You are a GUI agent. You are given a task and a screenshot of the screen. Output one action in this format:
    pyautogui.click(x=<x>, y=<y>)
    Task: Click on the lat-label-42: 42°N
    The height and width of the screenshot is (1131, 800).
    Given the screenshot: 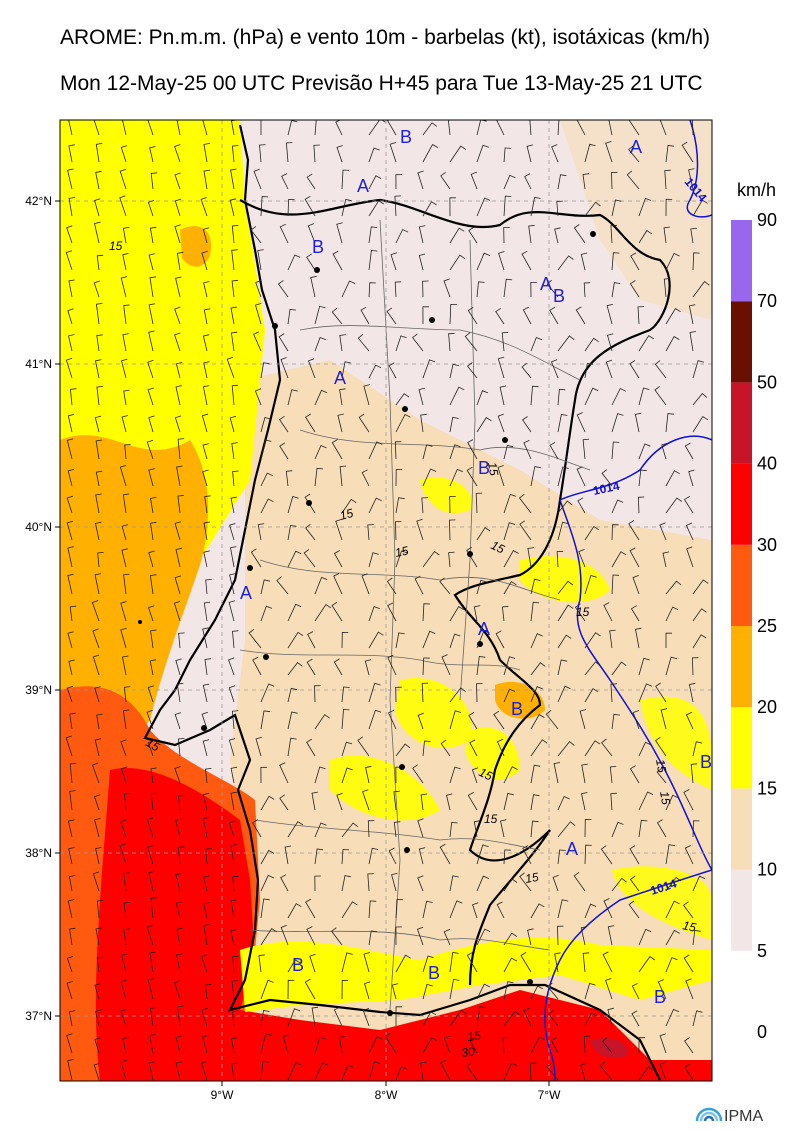 What is the action you would take?
    pyautogui.click(x=38, y=201)
    